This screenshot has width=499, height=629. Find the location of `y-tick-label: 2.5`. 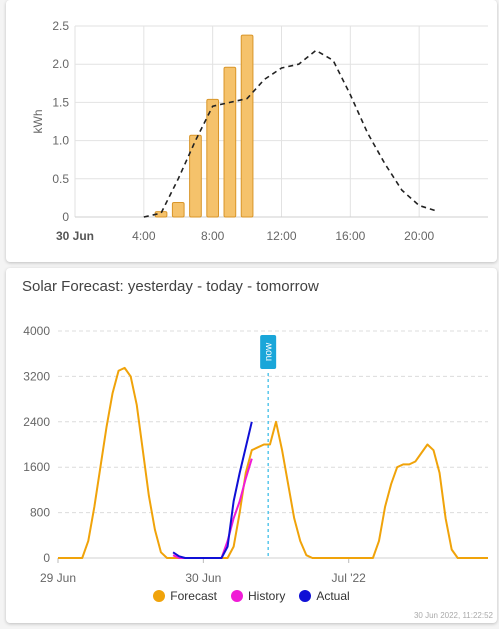

y-tick-label: 2.5 is located at coordinates (60, 26).